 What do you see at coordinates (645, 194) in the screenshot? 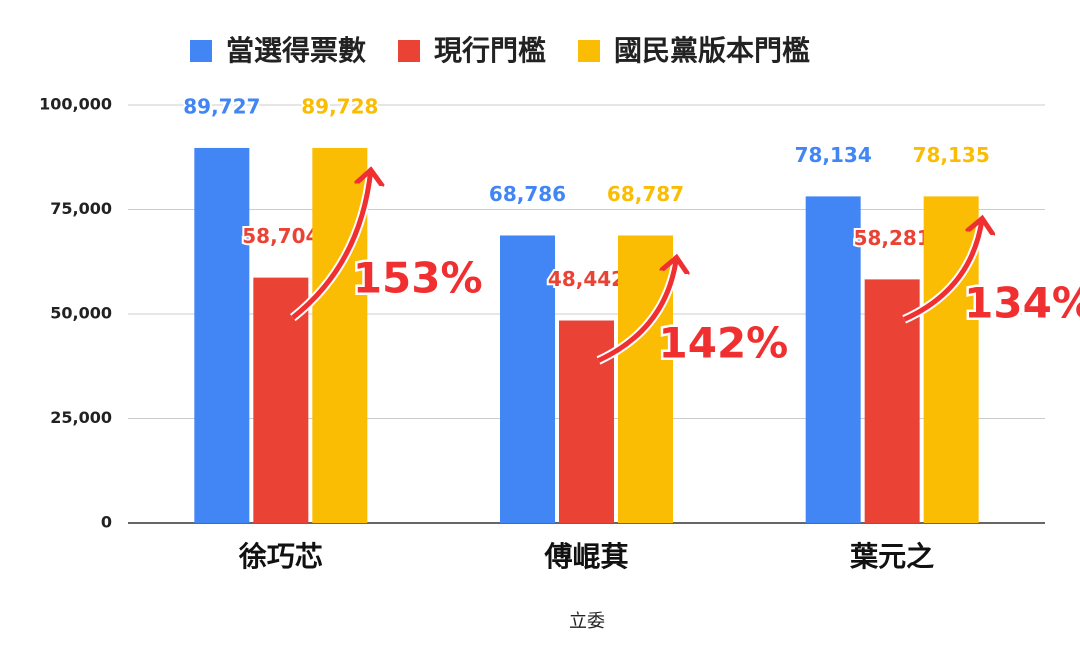
I see `data-label: 68,787` at bounding box center [645, 194].